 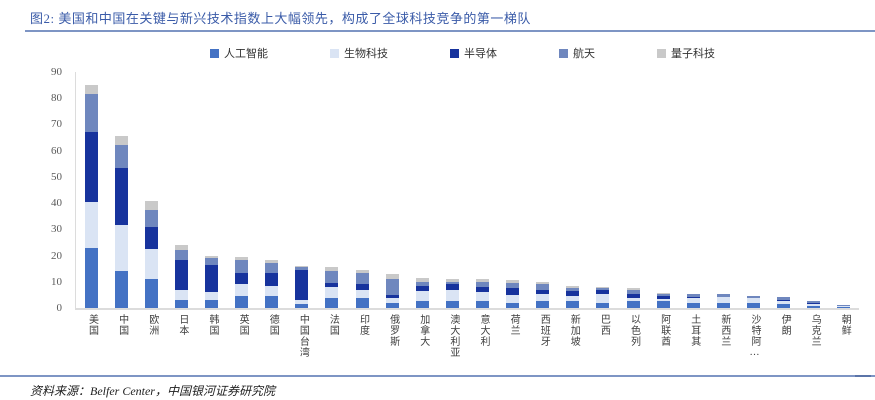 I want to click on bar-乌克兰, so click(x=814, y=304).